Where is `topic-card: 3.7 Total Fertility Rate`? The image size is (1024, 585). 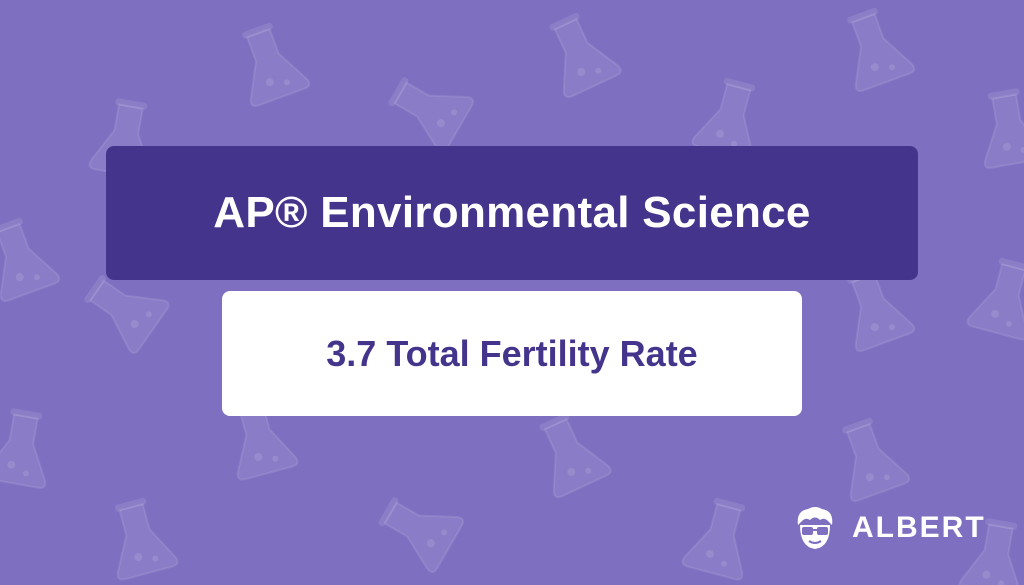 topic-card: 3.7 Total Fertility Rate is located at coordinates (512, 353).